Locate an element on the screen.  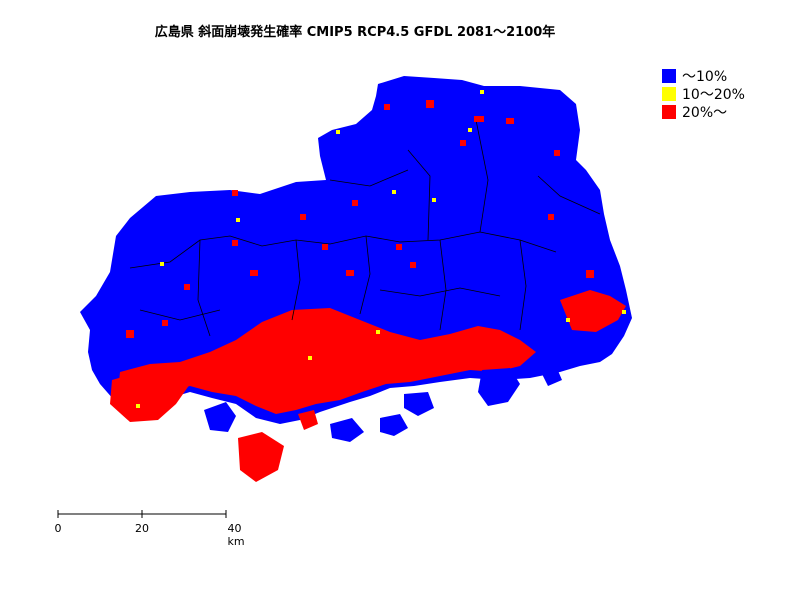
legend-swatch-high is located at coordinates (669, 112).